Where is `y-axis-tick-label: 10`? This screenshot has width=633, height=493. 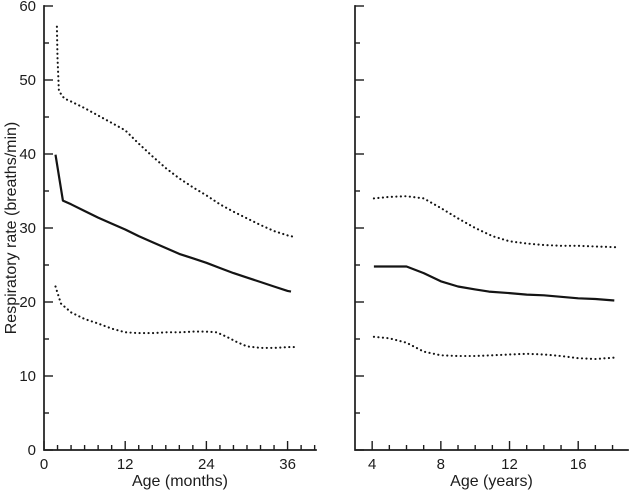
y-axis-tick-label: 10 is located at coordinates (27, 376).